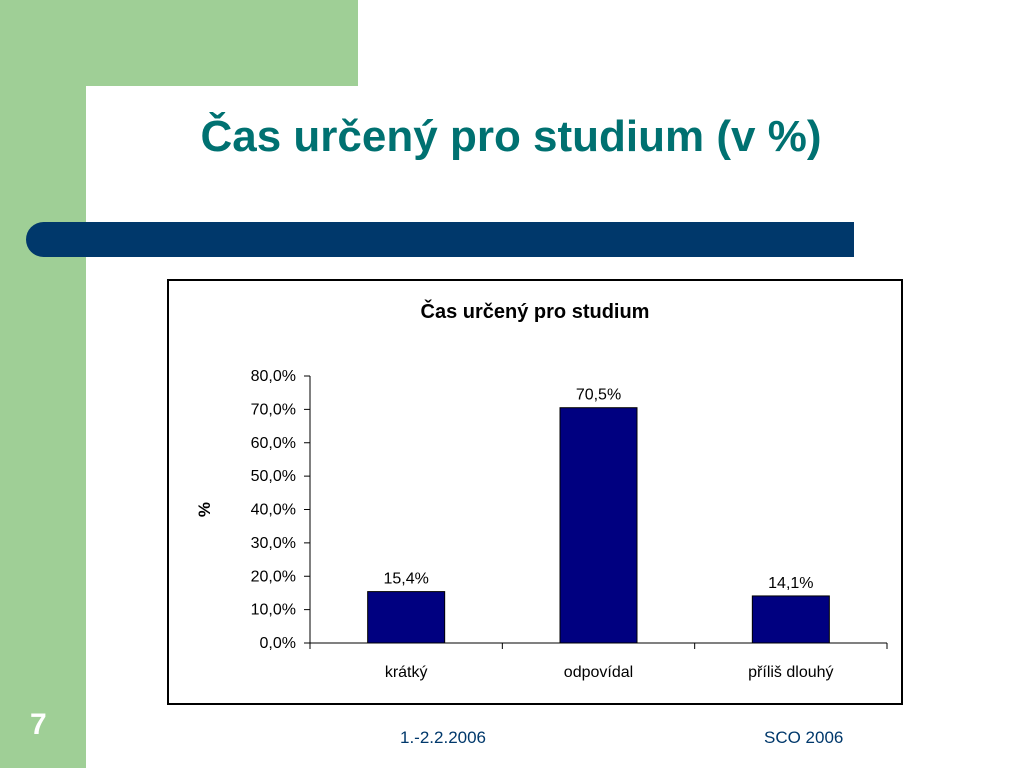  What do you see at coordinates (273, 610) in the screenshot?
I see `y-tick-label: 10,0%` at bounding box center [273, 610].